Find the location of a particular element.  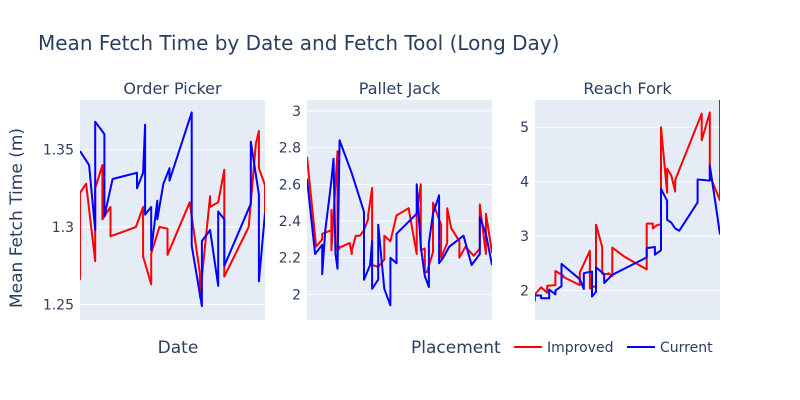

y-tick-label-pallet-jack: 2.4 is located at coordinates (290, 222).